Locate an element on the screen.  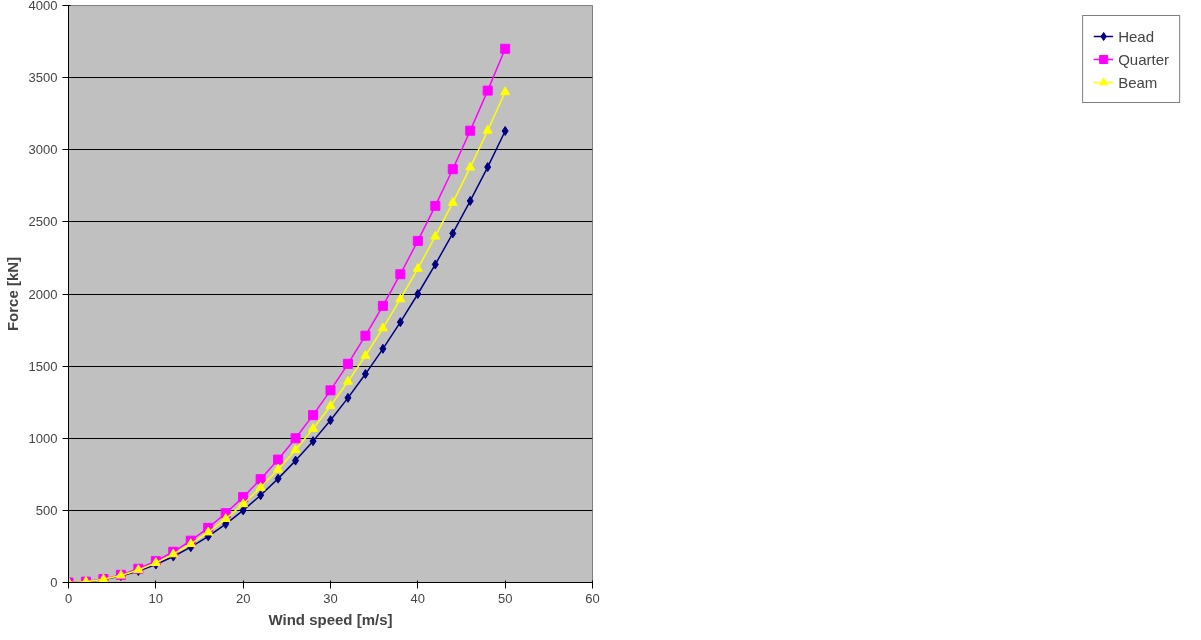
legend-label: Head is located at coordinates (1136, 36).